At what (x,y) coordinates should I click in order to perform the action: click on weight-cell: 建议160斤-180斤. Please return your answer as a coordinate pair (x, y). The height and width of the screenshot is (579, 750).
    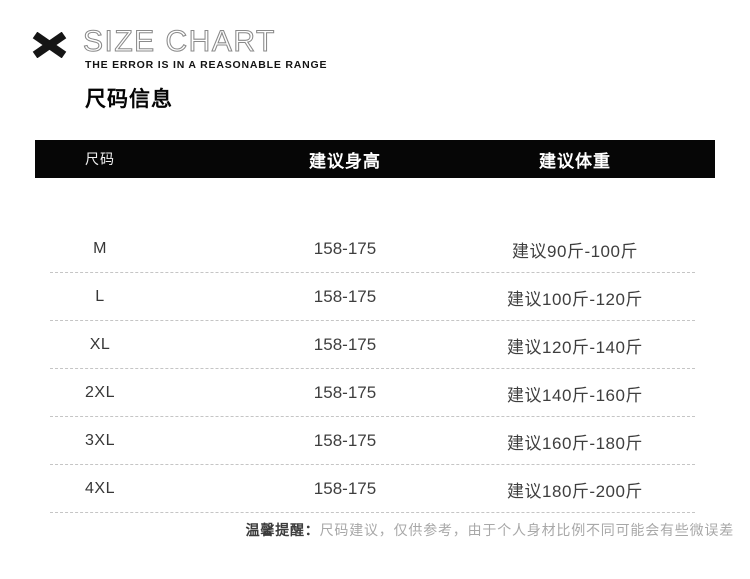
    Looking at the image, I should click on (575, 443).